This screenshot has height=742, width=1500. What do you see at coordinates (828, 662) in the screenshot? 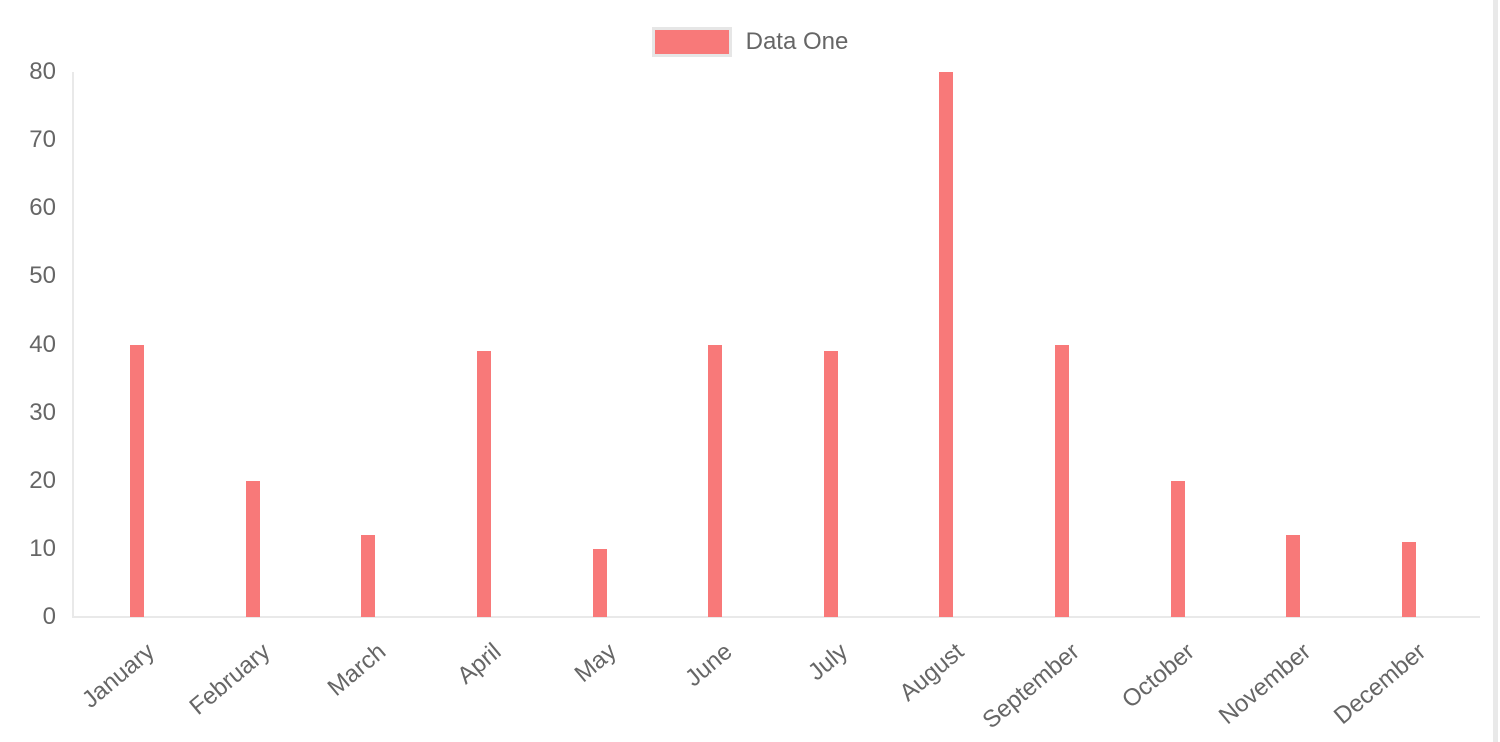
I see `x-tick-label: July` at bounding box center [828, 662].